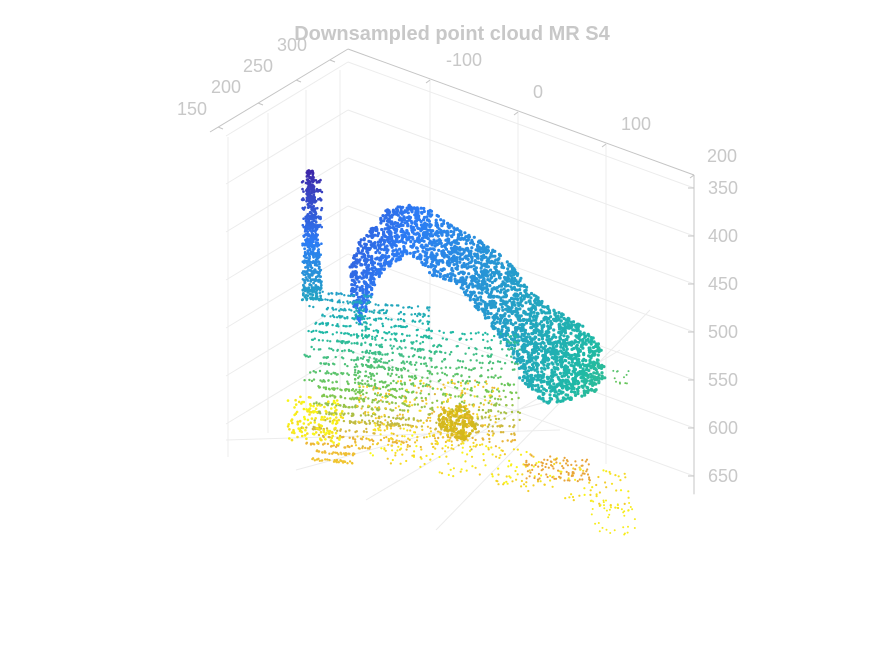  Describe the element at coordinates (260, 104) in the screenshot. I see `y-tick-mark` at that location.